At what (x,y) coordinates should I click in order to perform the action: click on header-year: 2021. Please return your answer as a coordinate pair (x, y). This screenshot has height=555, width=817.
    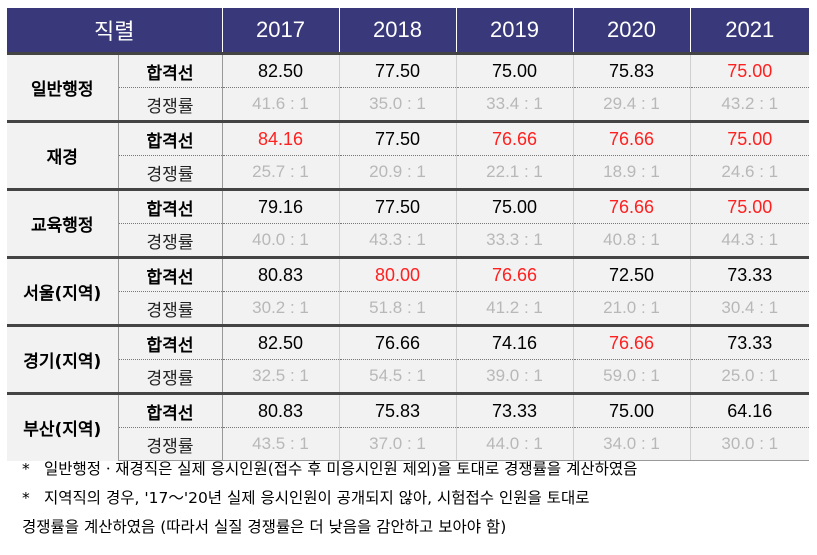
    Looking at the image, I should click on (749, 31).